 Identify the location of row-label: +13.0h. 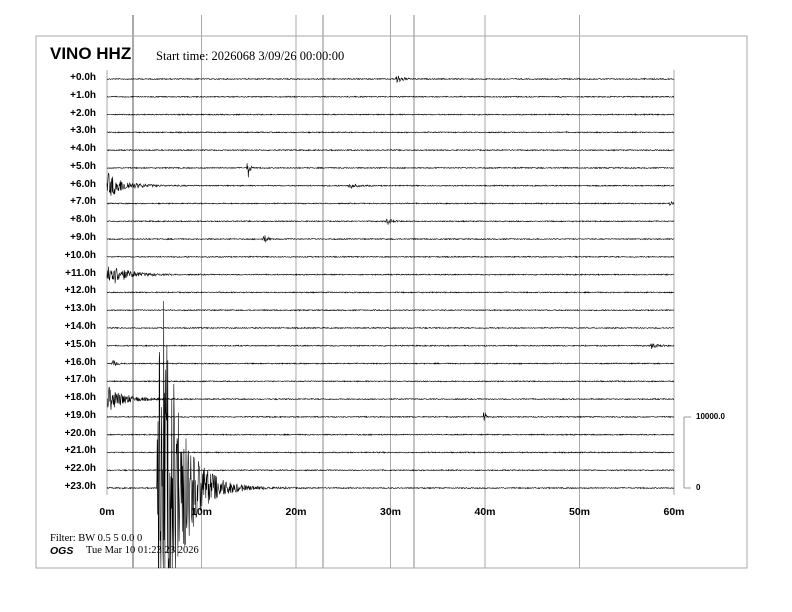
(80, 309).